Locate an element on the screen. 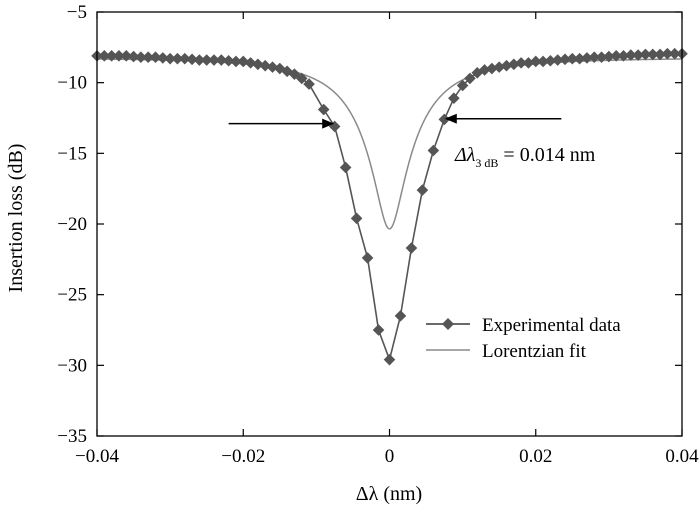  y-tick-label: −30 is located at coordinates (72, 365).